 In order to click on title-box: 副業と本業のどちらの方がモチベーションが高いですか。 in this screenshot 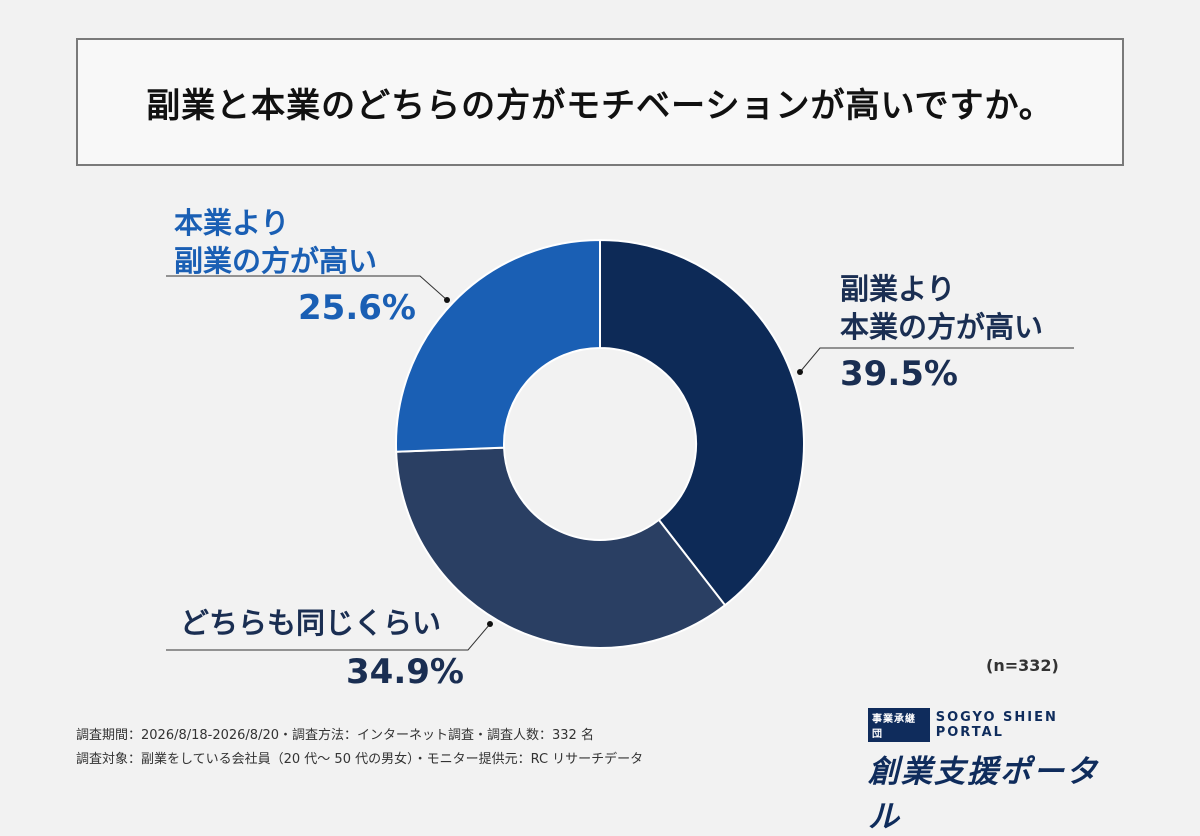, I will do `click(600, 102)`.